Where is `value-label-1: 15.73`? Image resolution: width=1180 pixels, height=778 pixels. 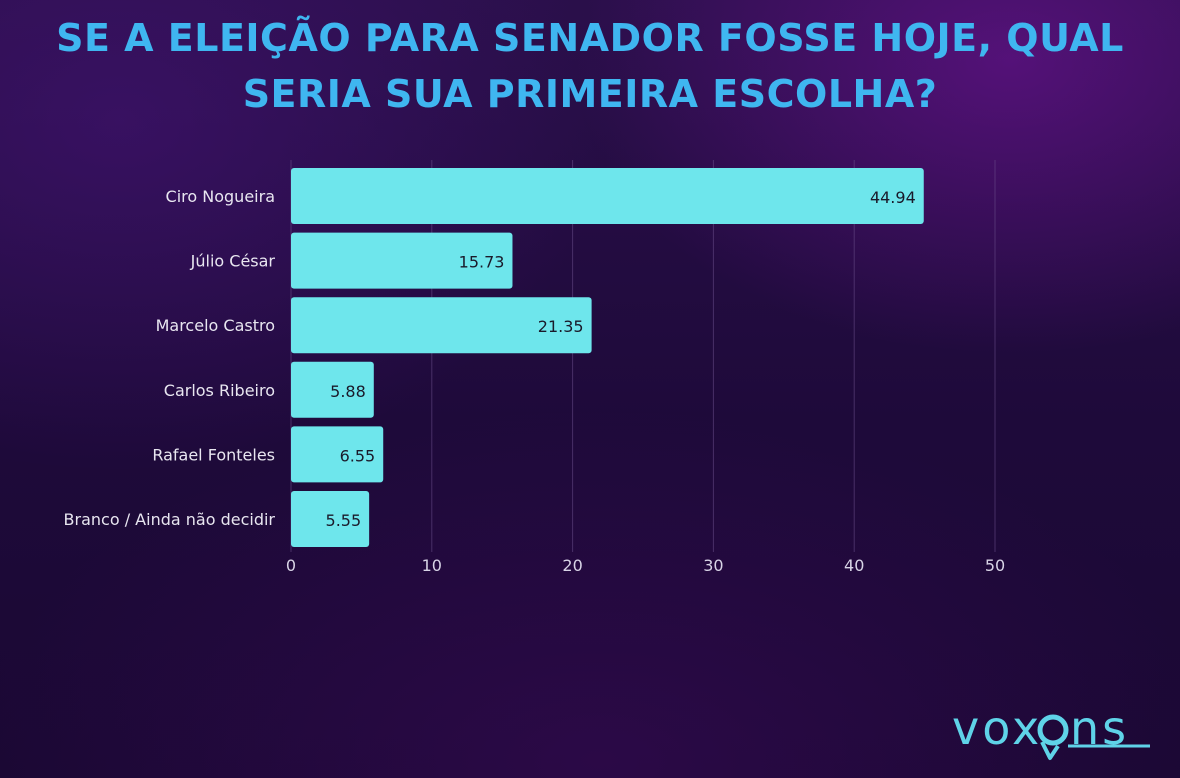 value-label-1: 15.73 is located at coordinates (482, 262).